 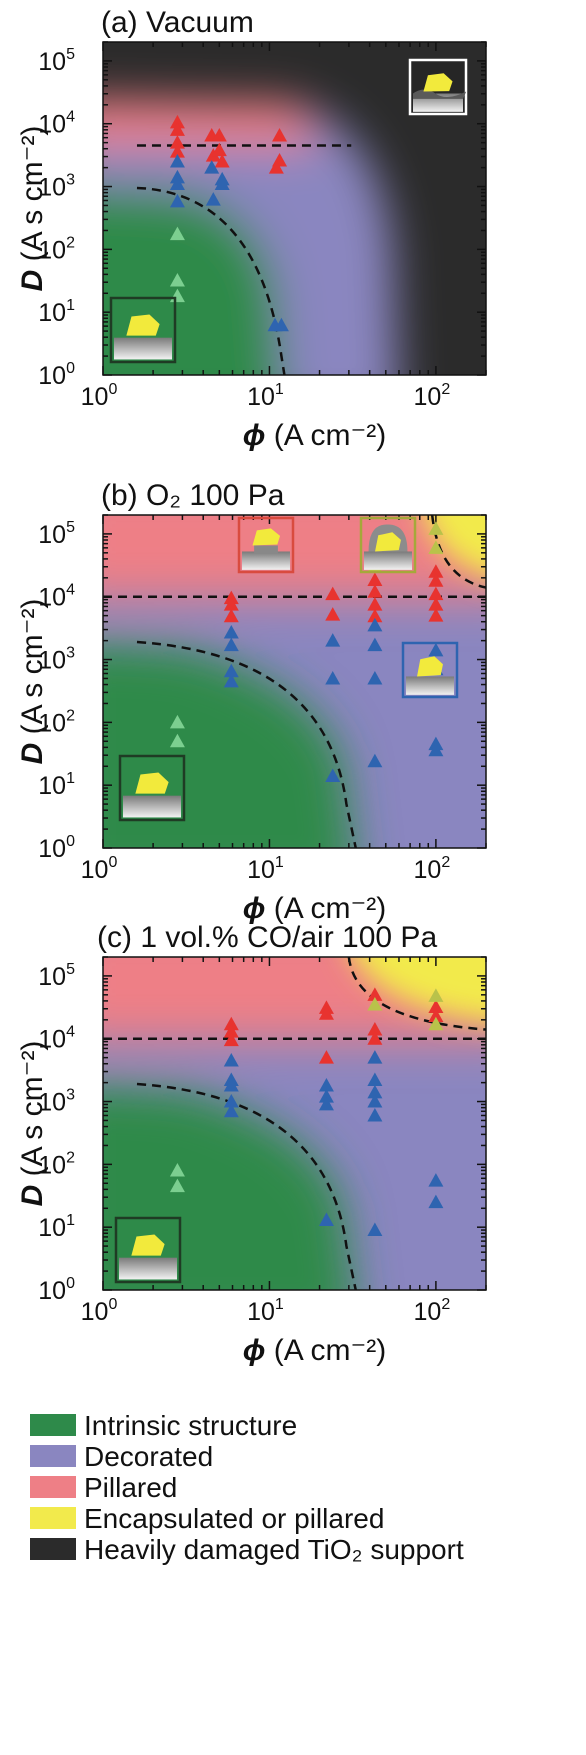 What do you see at coordinates (103, 1487) in the screenshot?
I see `legend-item-pillared: Pillared` at bounding box center [103, 1487].